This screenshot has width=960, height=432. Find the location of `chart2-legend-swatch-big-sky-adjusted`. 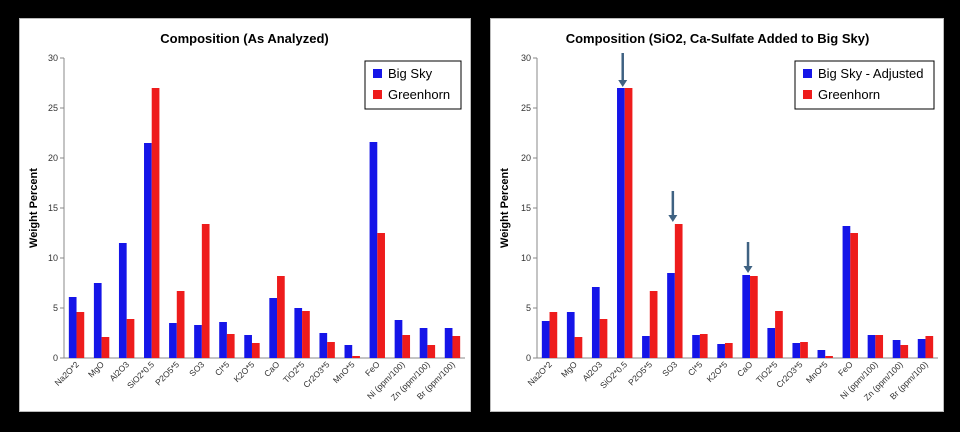

chart2-legend-swatch-big-sky-adjusted is located at coordinates (807, 73).